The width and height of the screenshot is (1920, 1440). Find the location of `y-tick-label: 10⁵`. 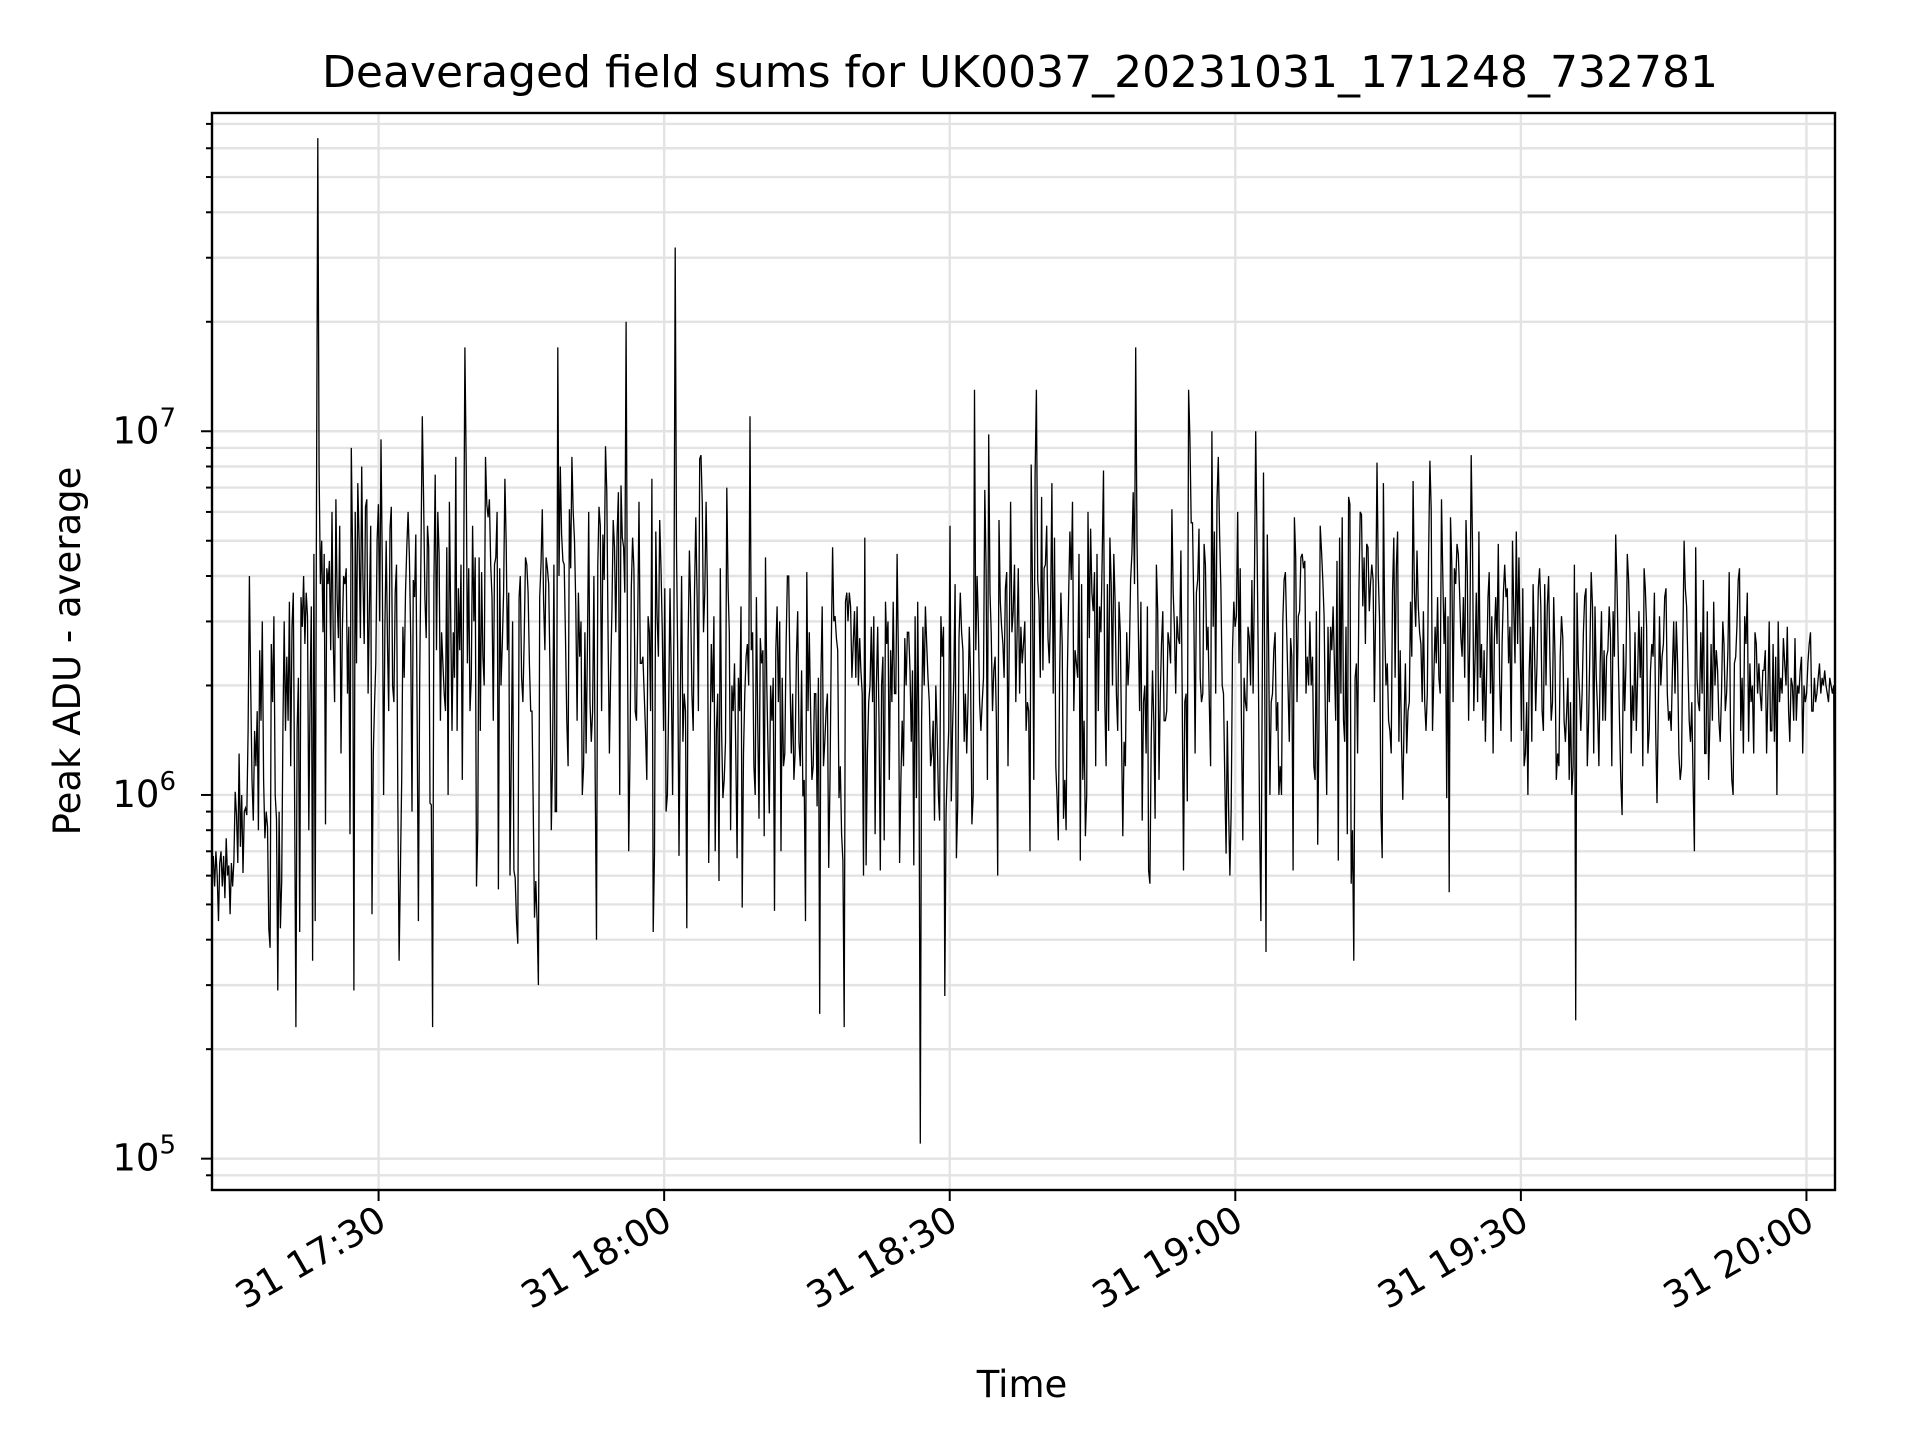

y-tick-label: 10⁵ is located at coordinates (144, 1155).